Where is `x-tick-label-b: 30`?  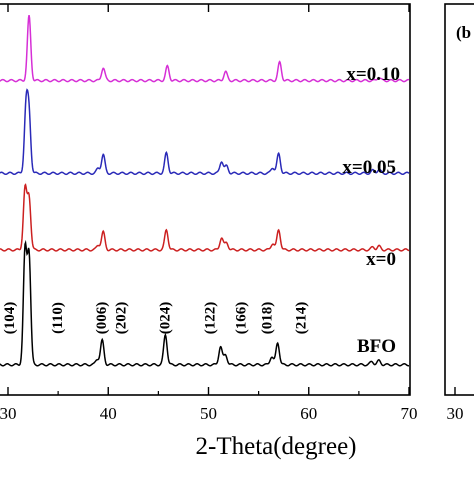 x-tick-label-b: 30 is located at coordinates (455, 413).